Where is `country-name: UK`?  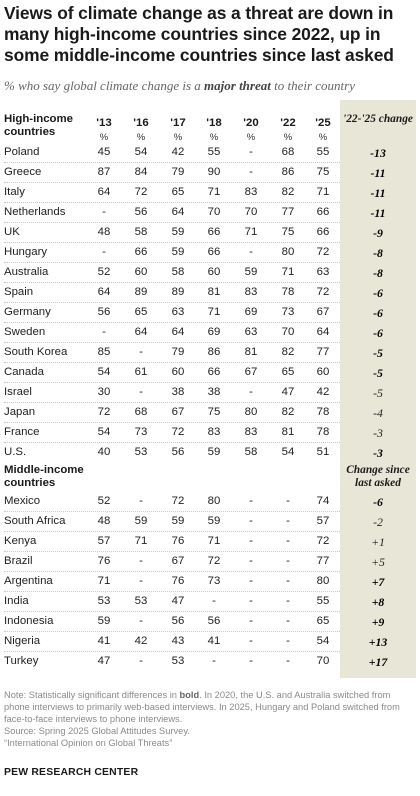
country-name: UK is located at coordinates (12, 232).